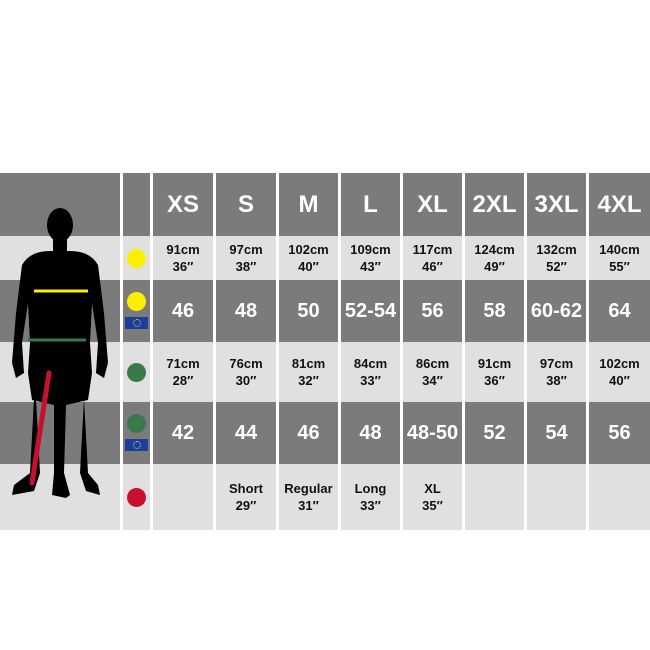 Image resolution: width=650 pixels, height=650 pixels. I want to click on value-primary: 52-54, so click(370, 310).